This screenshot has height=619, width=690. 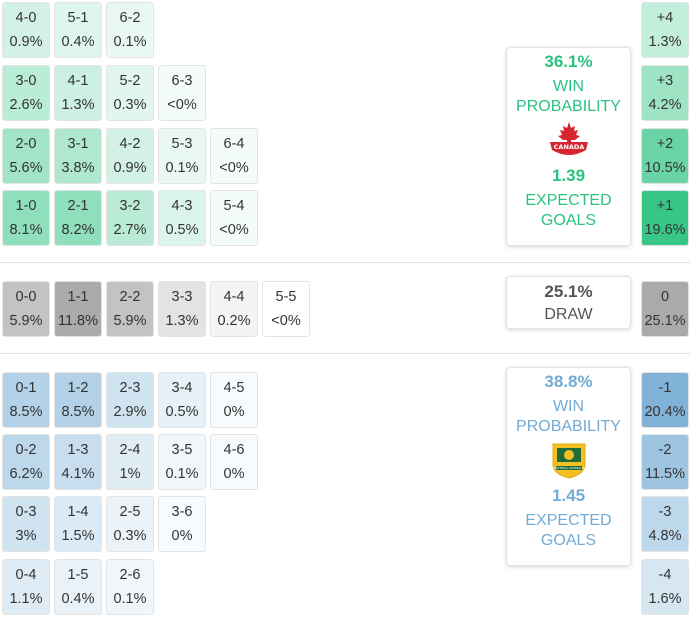 What do you see at coordinates (78, 297) in the screenshot?
I see `score-label: 1-1` at bounding box center [78, 297].